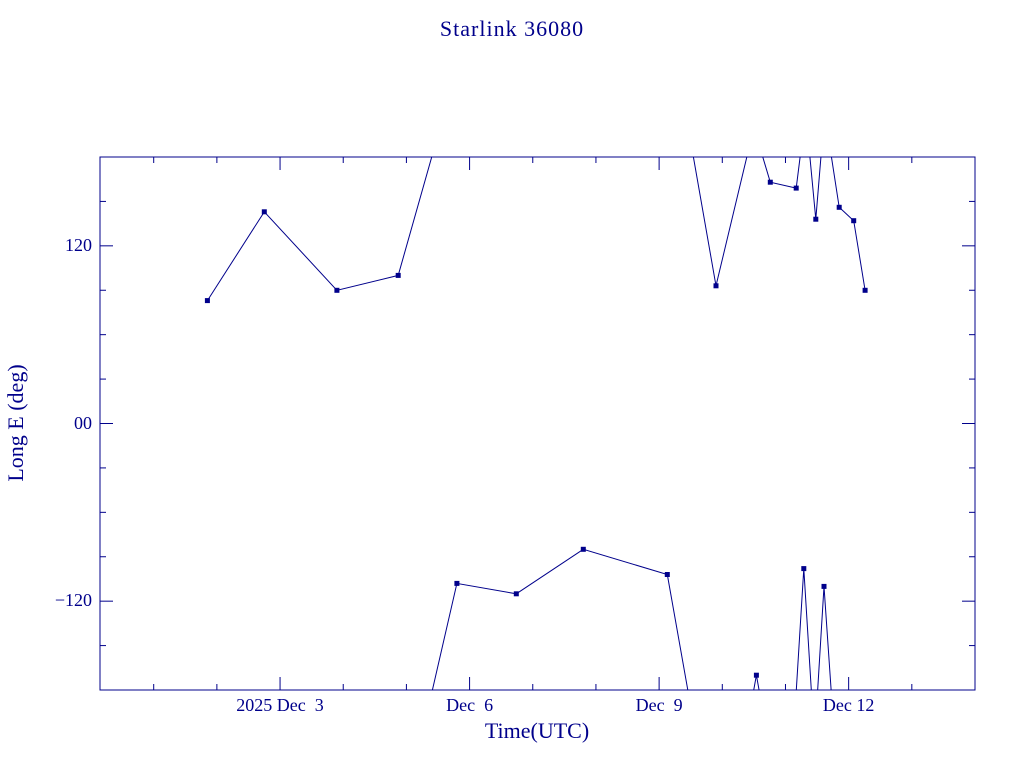  What do you see at coordinates (512, 28) in the screenshot?
I see `chart-title: Starlink 36080` at bounding box center [512, 28].